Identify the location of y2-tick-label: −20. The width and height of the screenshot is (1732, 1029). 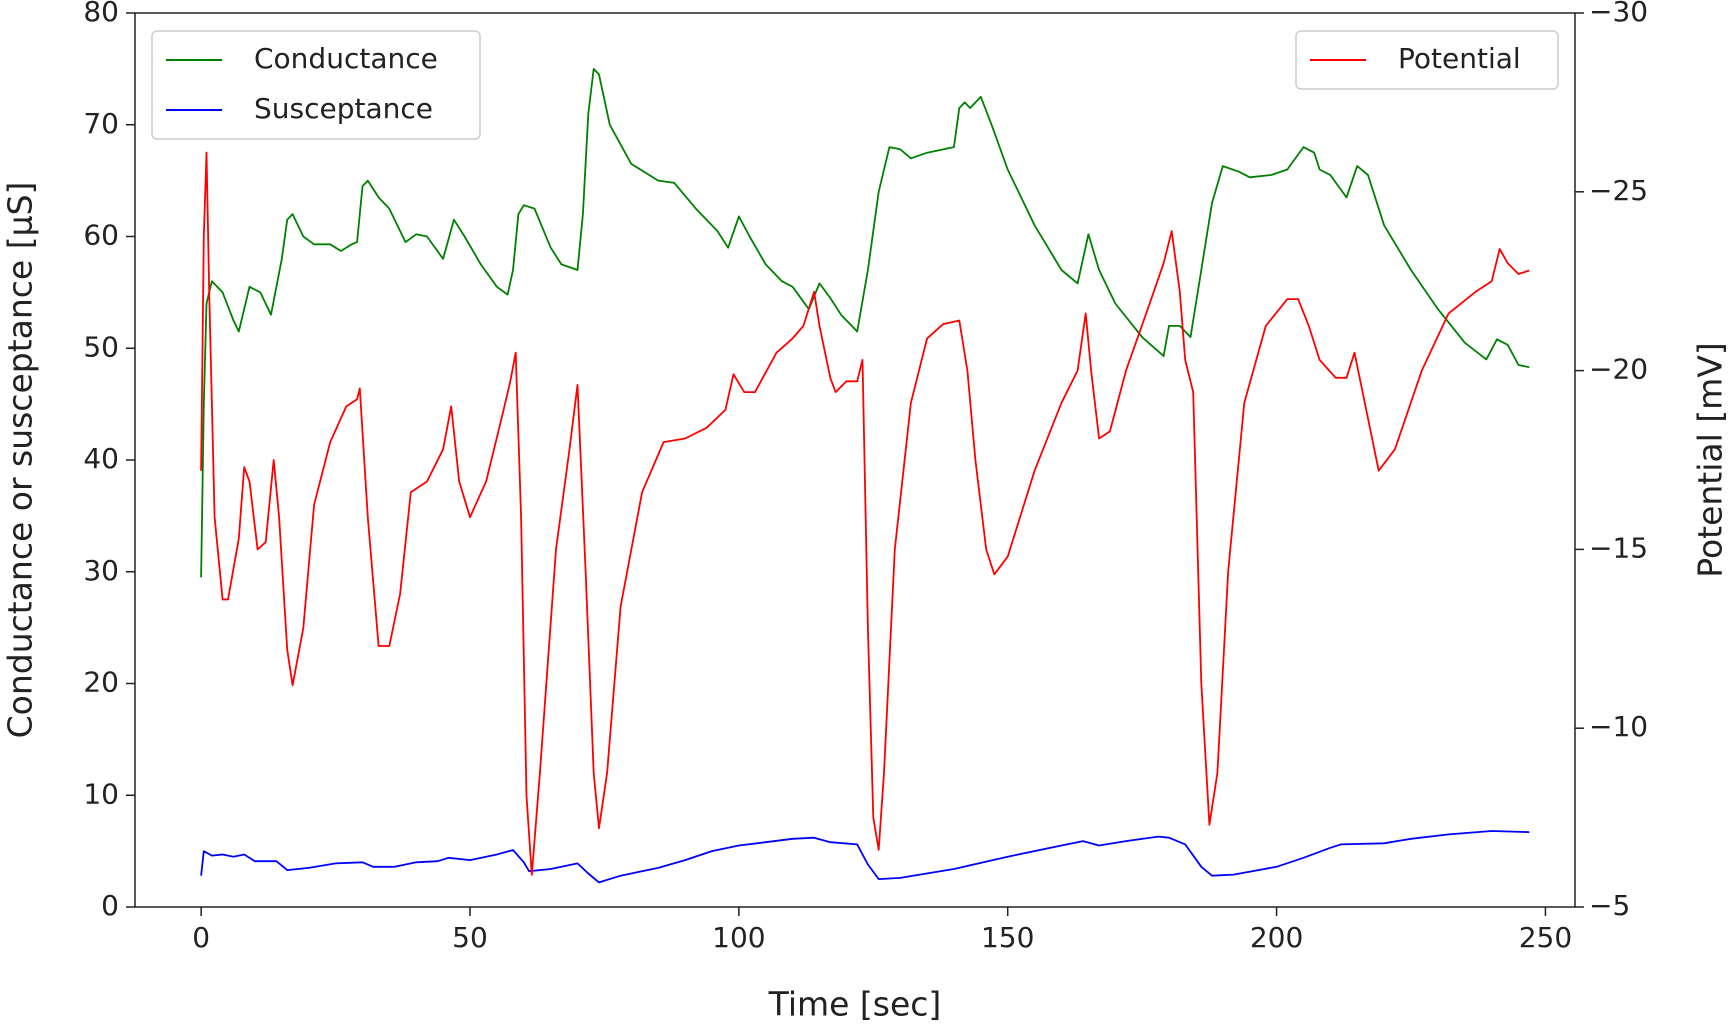
(1618, 369).